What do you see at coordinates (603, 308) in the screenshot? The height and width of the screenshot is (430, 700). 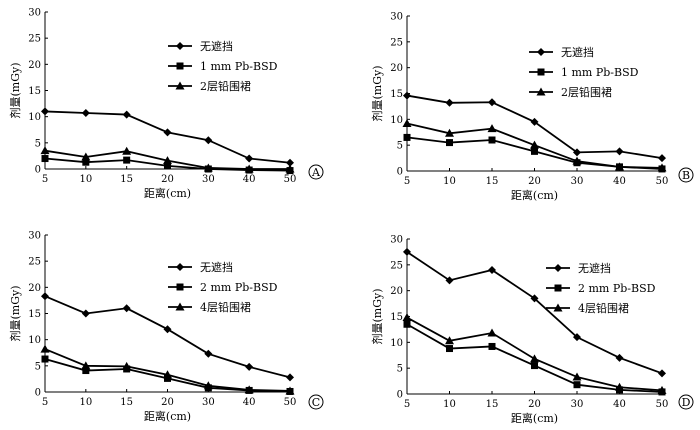 I see `legend-label: 4层铅围裙` at bounding box center [603, 308].